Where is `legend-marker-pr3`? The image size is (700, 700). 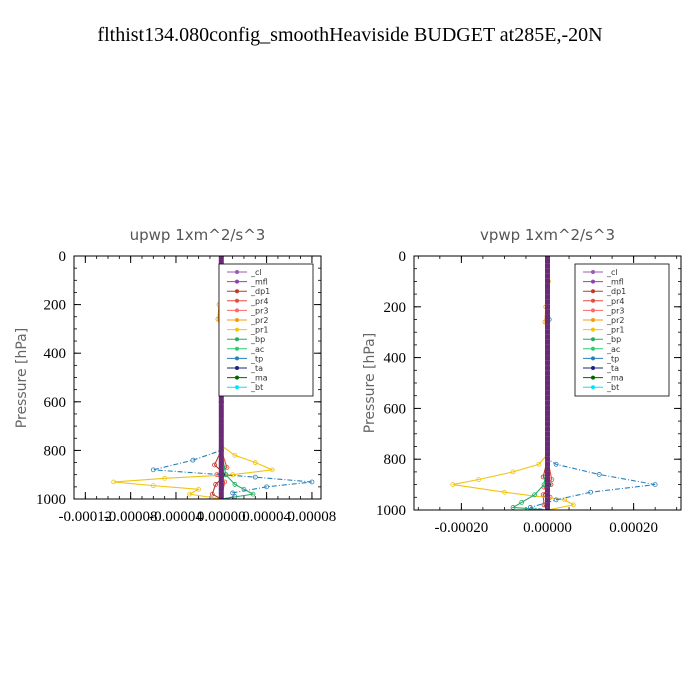 legend-marker-pr3 is located at coordinates (237, 310).